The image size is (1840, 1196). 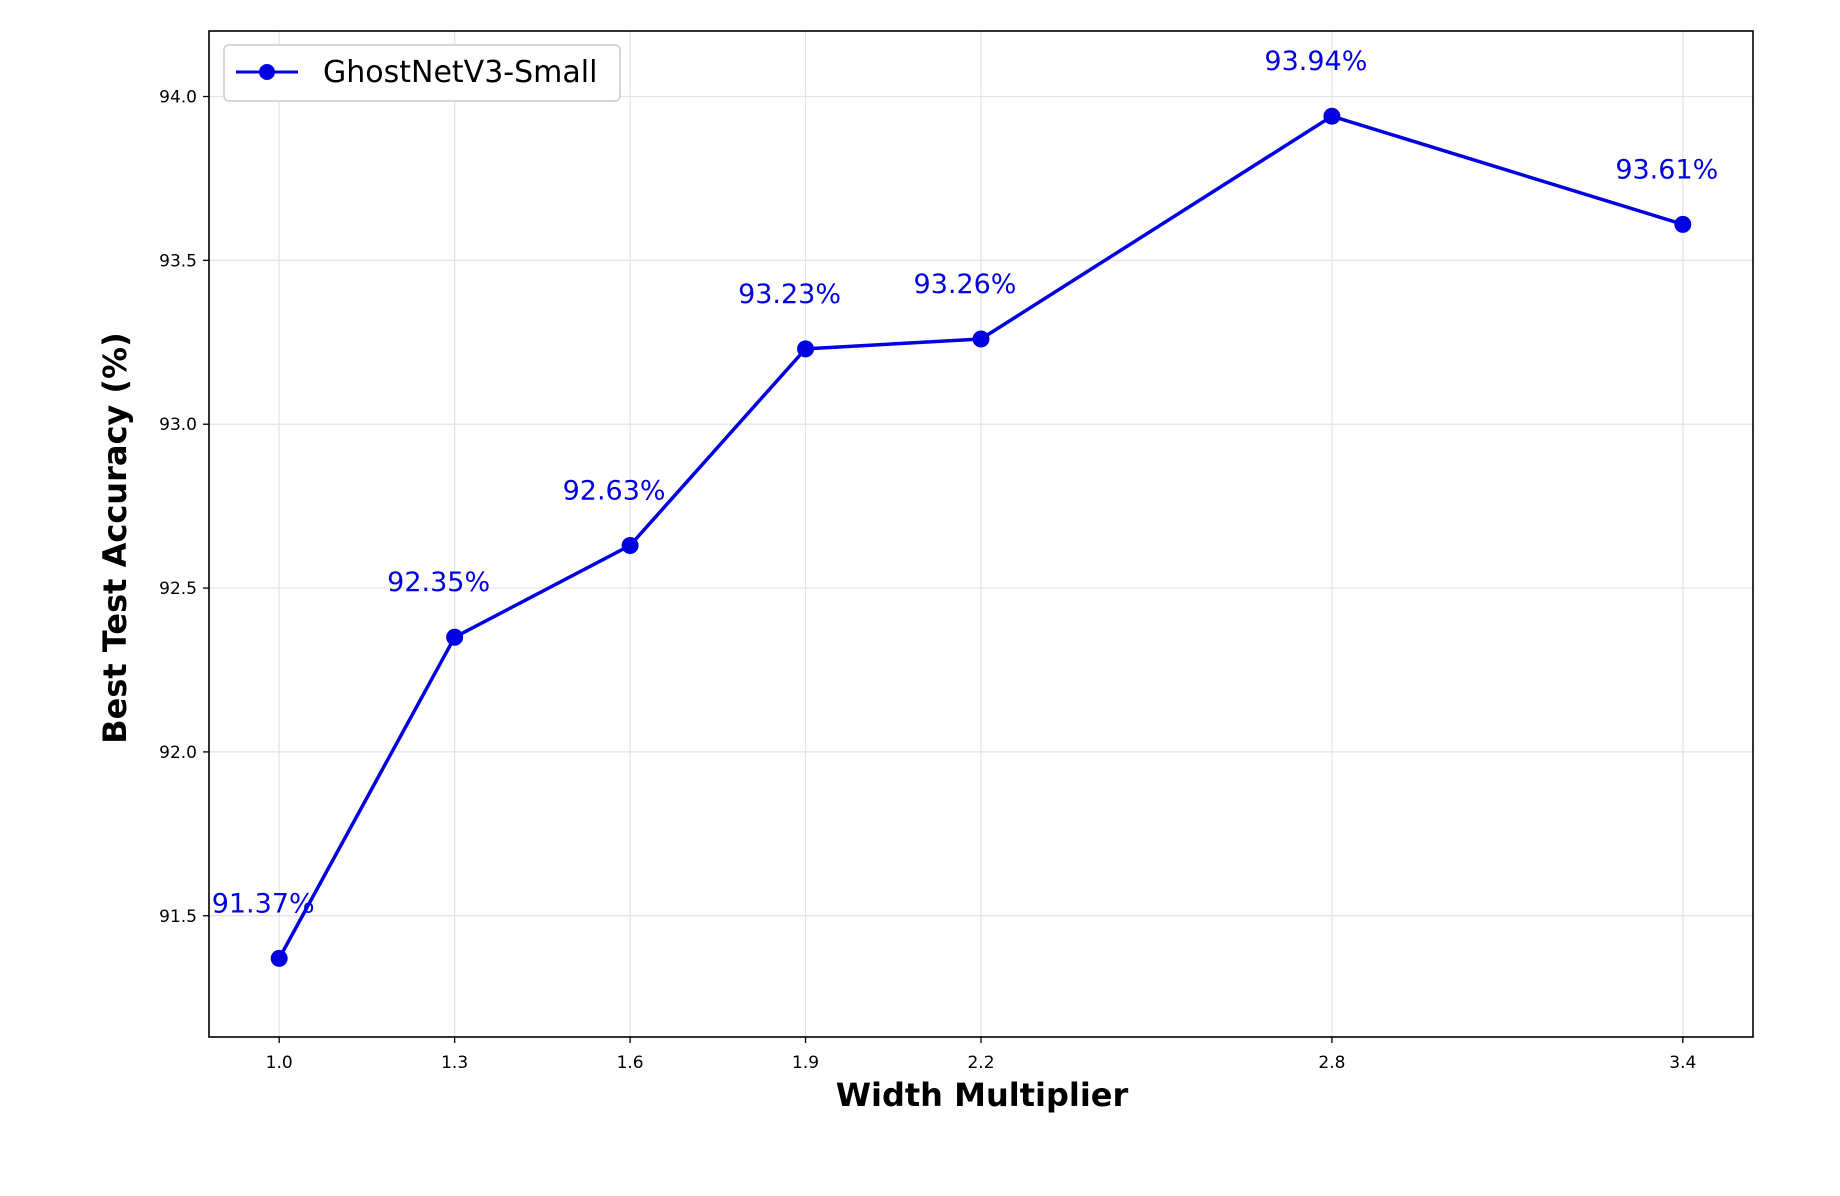 What do you see at coordinates (1331, 1063) in the screenshot?
I see `x-tick-label: 2.8` at bounding box center [1331, 1063].